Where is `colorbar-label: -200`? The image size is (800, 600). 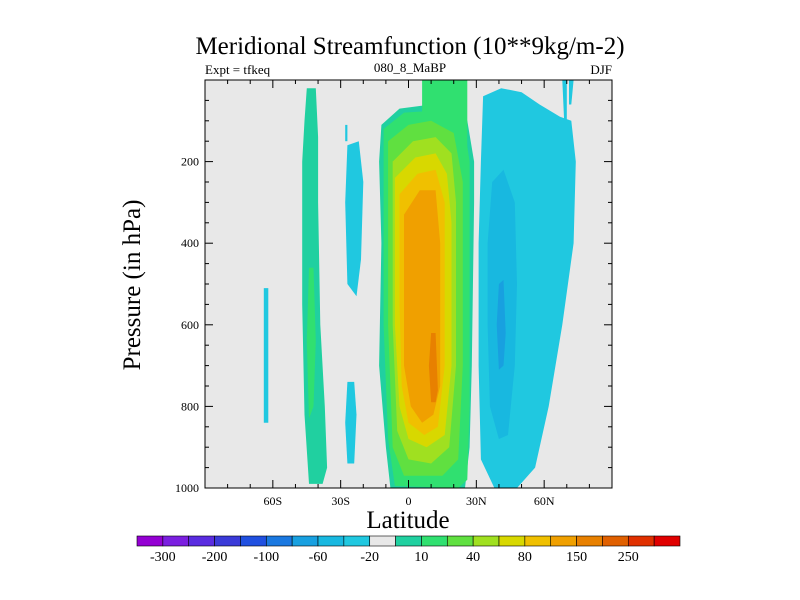 colorbar-label: -200 is located at coordinates (215, 557).